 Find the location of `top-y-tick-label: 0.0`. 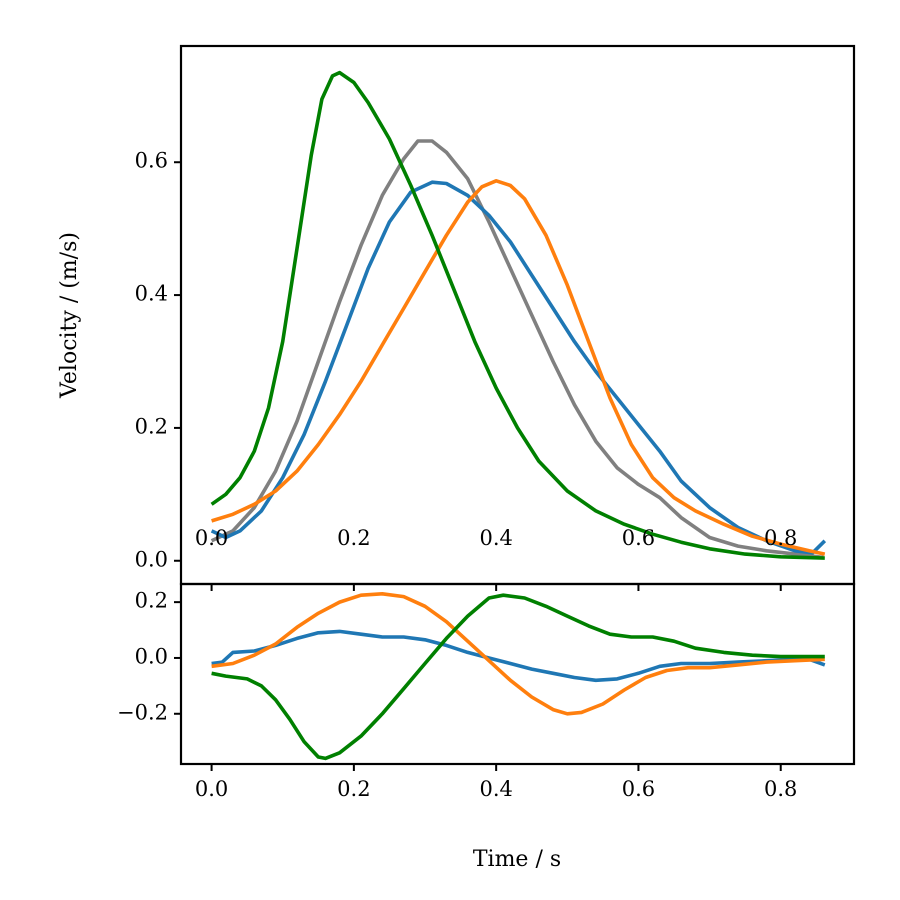

top-y-tick-label: 0.0 is located at coordinates (151, 559).